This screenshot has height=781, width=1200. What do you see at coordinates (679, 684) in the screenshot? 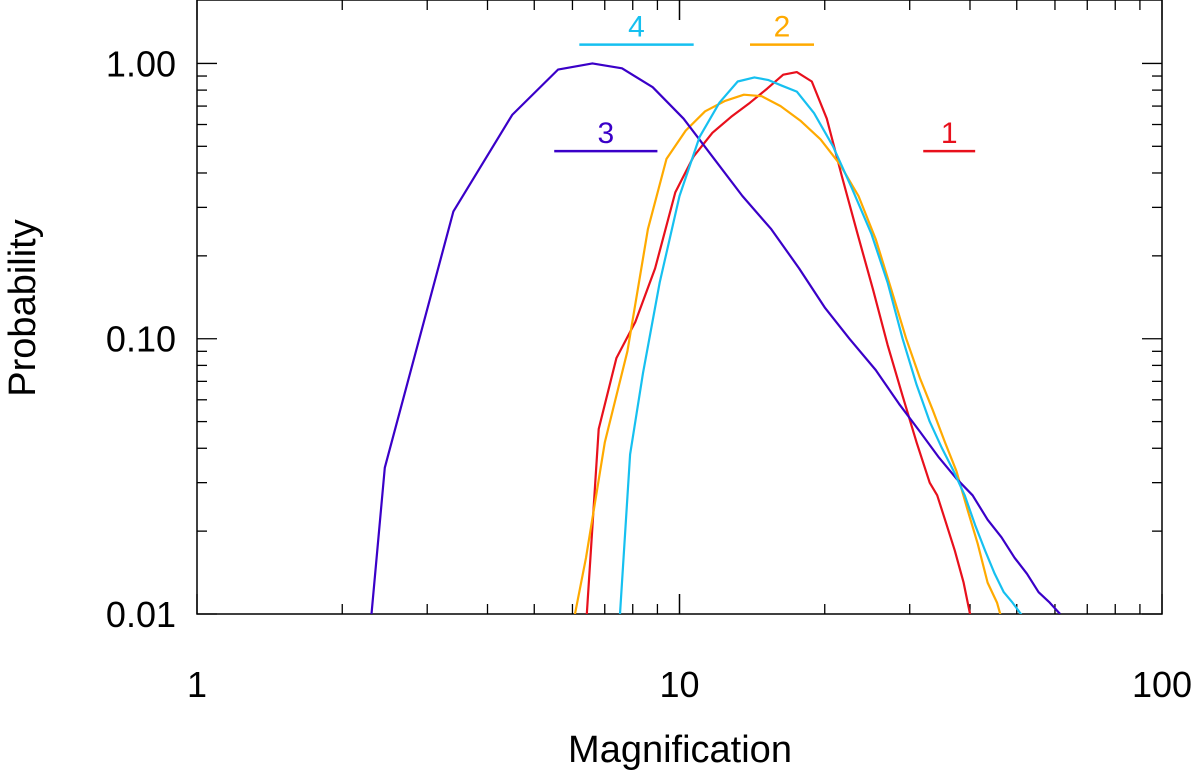
I see `x-tick-label: 10` at bounding box center [679, 684].